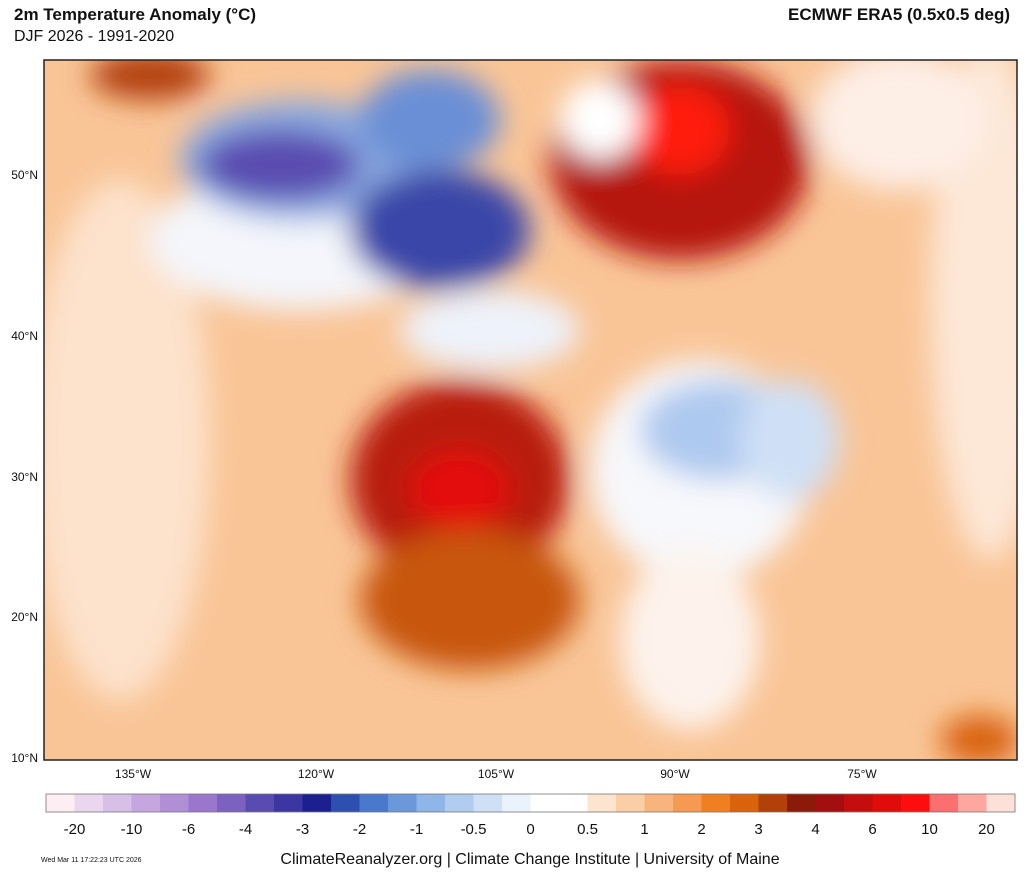 The image size is (1024, 874). I want to click on colorbar-label: 2, so click(701, 829).